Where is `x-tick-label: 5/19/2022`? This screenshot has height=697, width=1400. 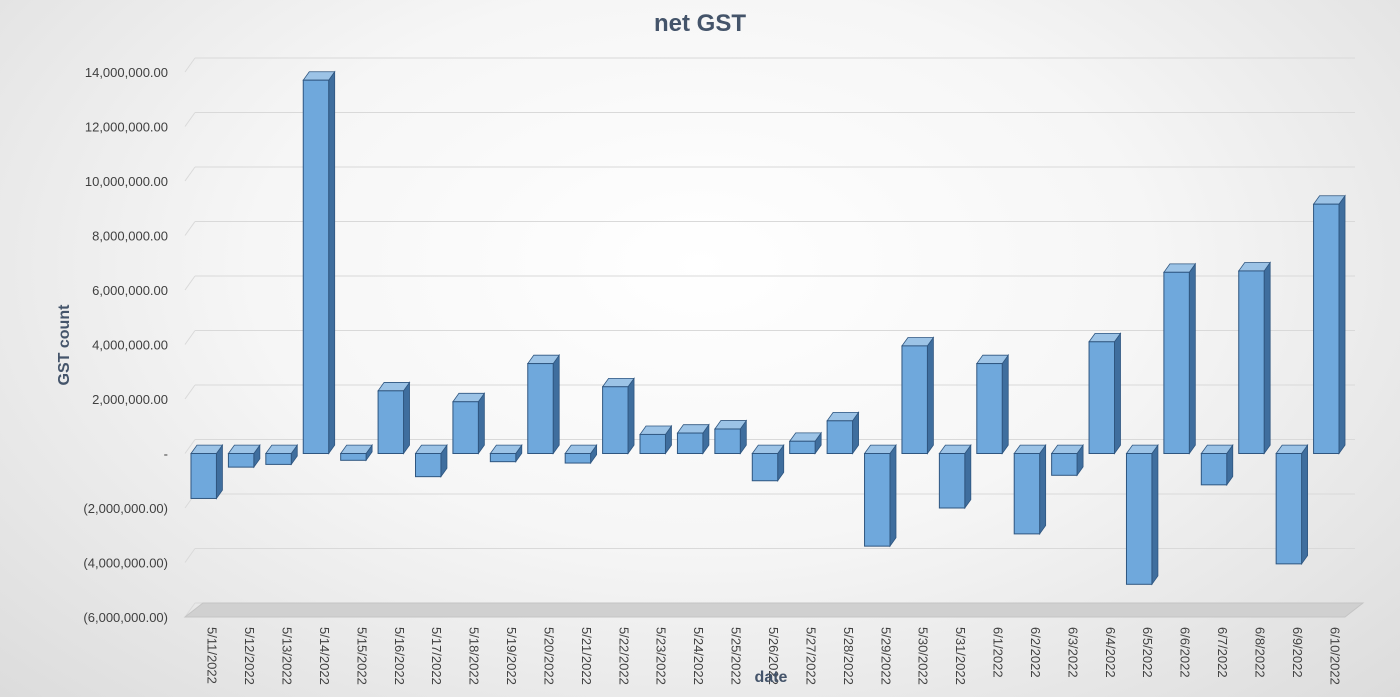
x-tick-label: 5/19/2022 is located at coordinates (511, 656).